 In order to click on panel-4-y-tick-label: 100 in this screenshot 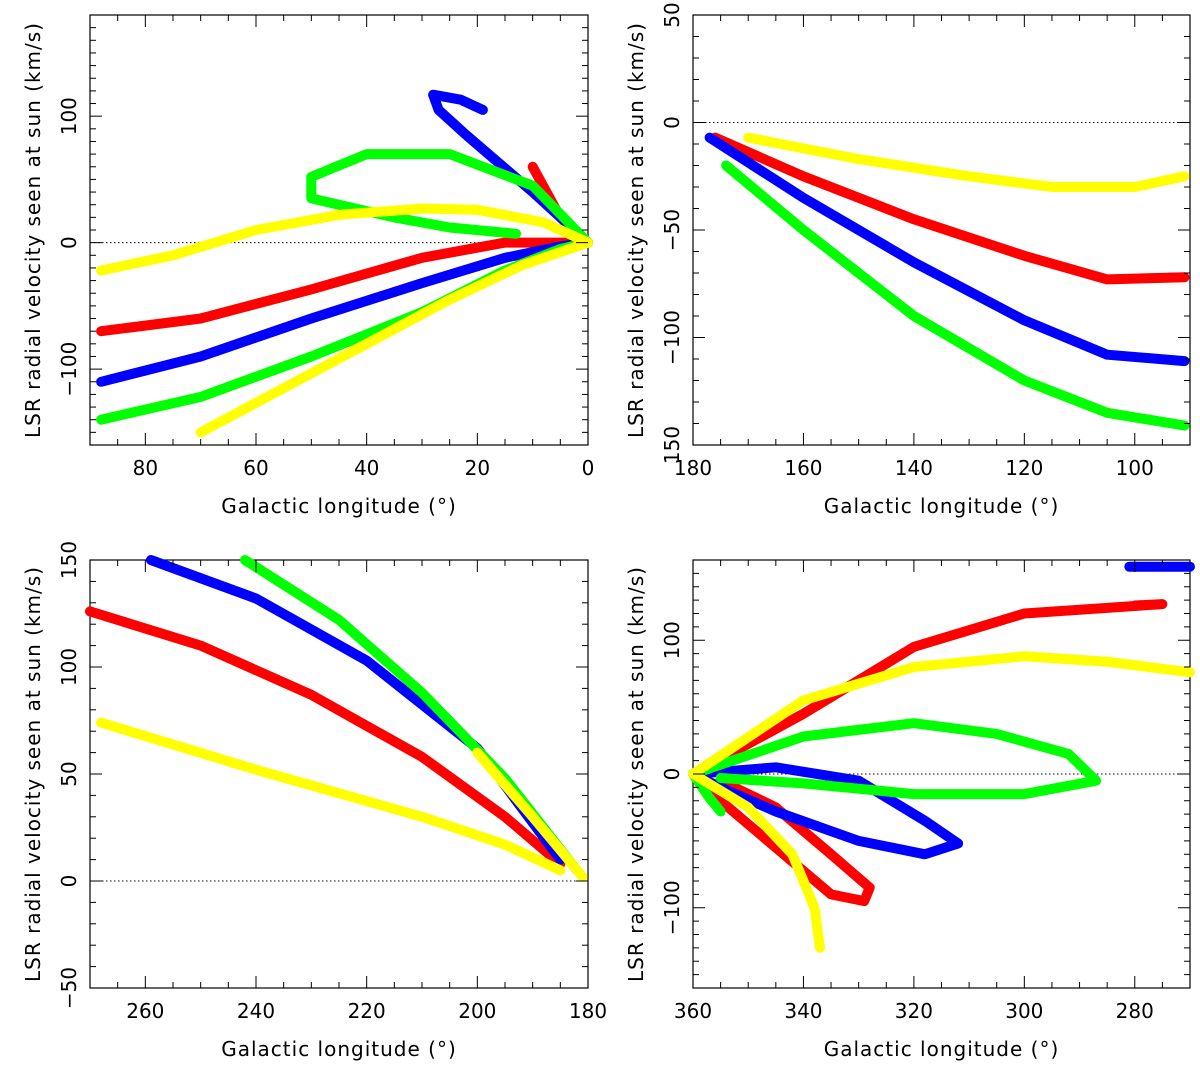, I will do `click(672, 640)`.